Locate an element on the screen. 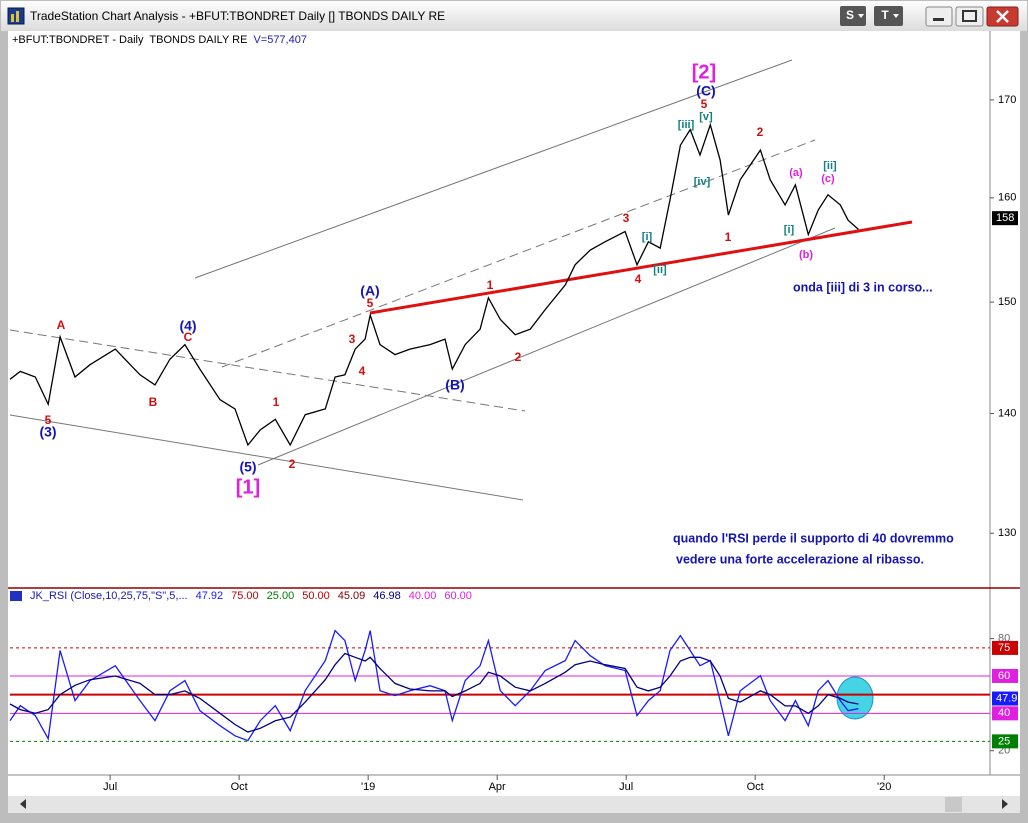 This screenshot has width=1028, height=823. s-button is located at coordinates (853, 16).